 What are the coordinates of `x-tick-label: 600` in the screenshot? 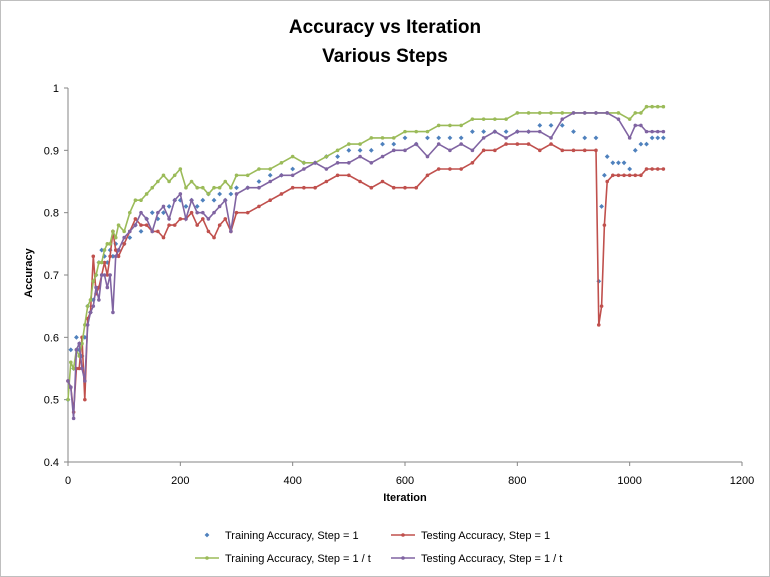 It's located at (405, 481).